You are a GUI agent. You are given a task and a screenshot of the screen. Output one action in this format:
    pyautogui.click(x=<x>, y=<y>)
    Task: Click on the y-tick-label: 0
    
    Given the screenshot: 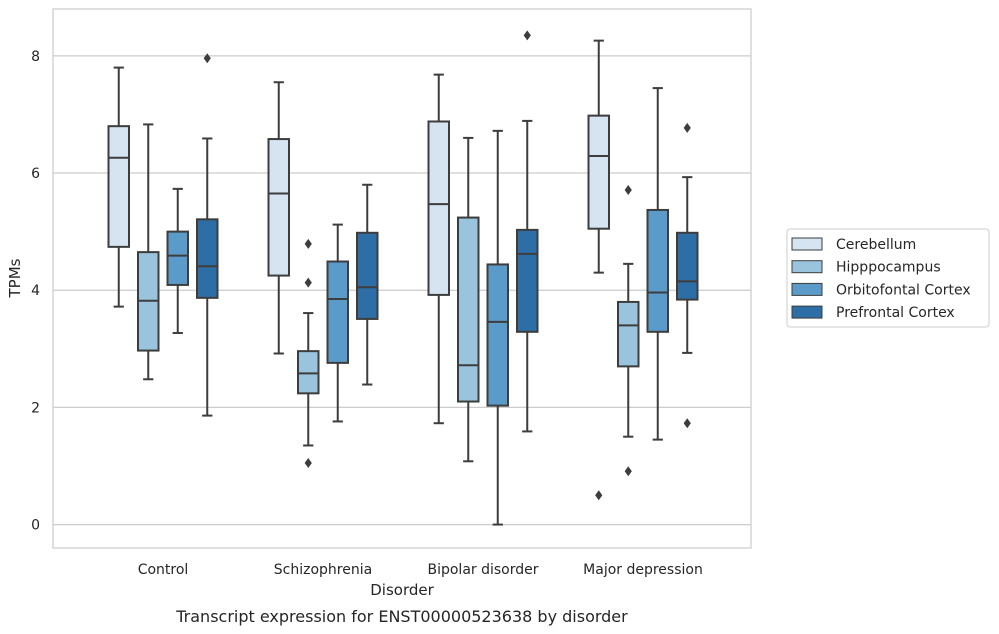 What is the action you would take?
    pyautogui.click(x=35, y=526)
    